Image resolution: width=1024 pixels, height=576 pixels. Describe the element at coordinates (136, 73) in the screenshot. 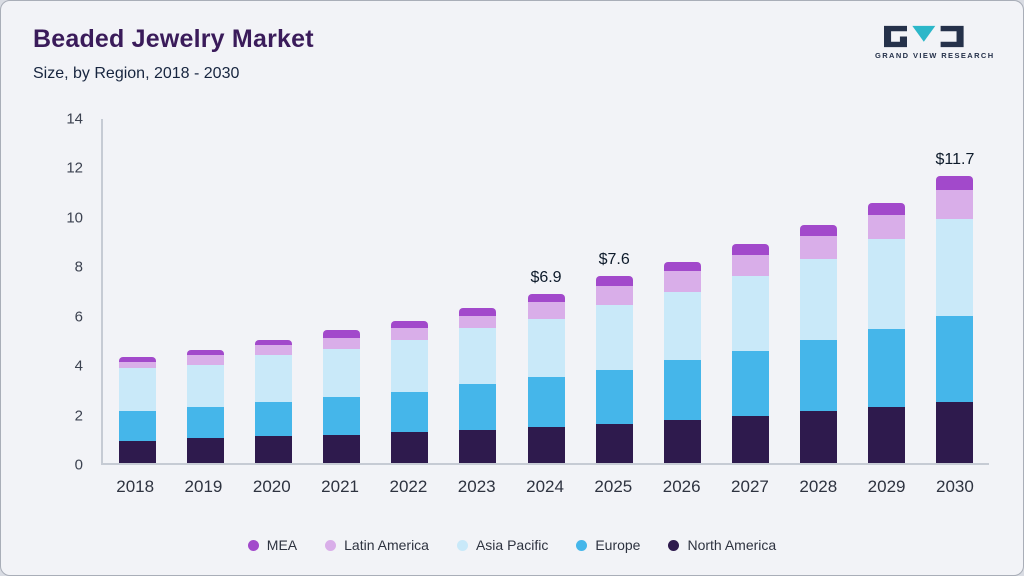

I see `chart-subtitle: Size, by Region, 2018 - 2030` at that location.